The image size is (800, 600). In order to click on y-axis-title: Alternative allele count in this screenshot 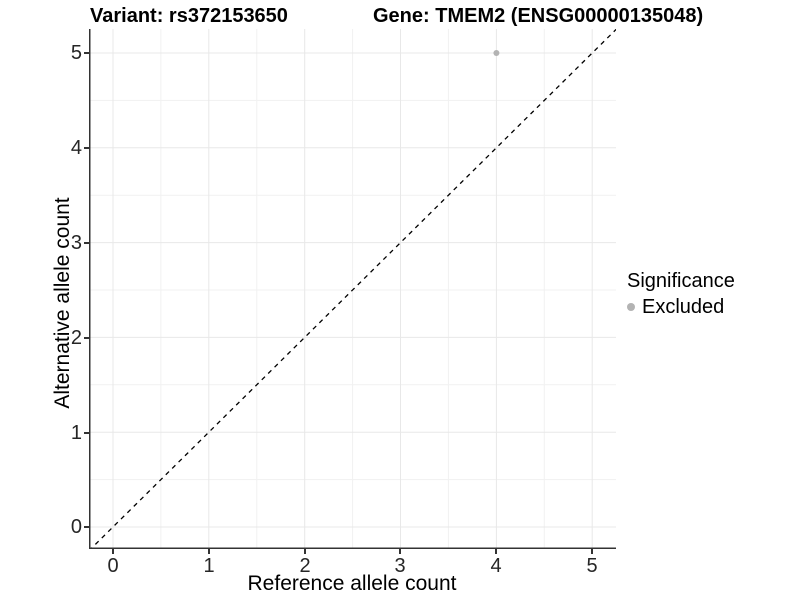, I will do `click(62, 303)`.